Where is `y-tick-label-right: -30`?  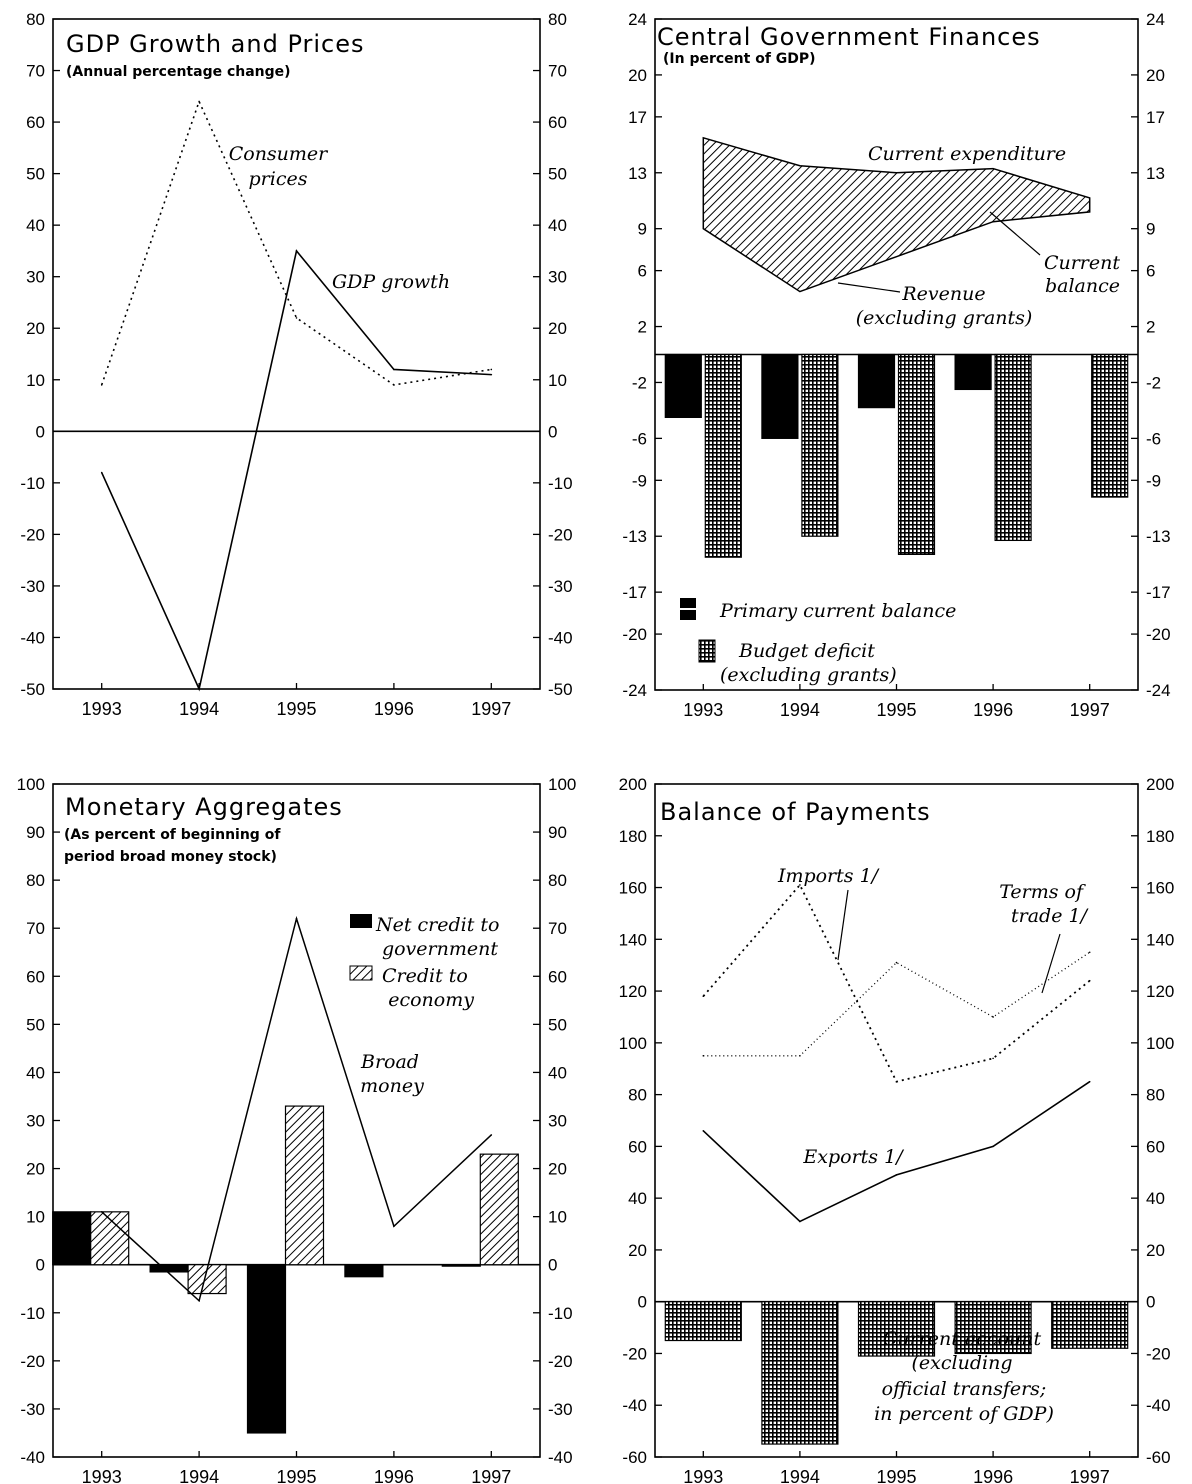
y-tick-label-right: -30 is located at coordinates (560, 586).